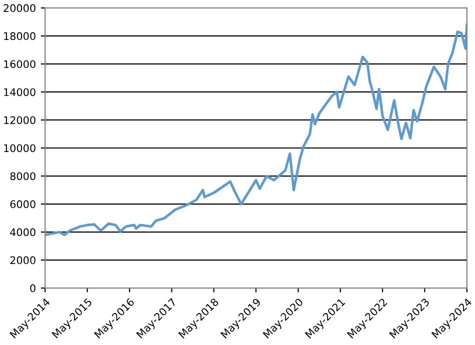  What do you see at coordinates (23, 204) in the screenshot?
I see `y-tick-label: 6000` at bounding box center [23, 204].